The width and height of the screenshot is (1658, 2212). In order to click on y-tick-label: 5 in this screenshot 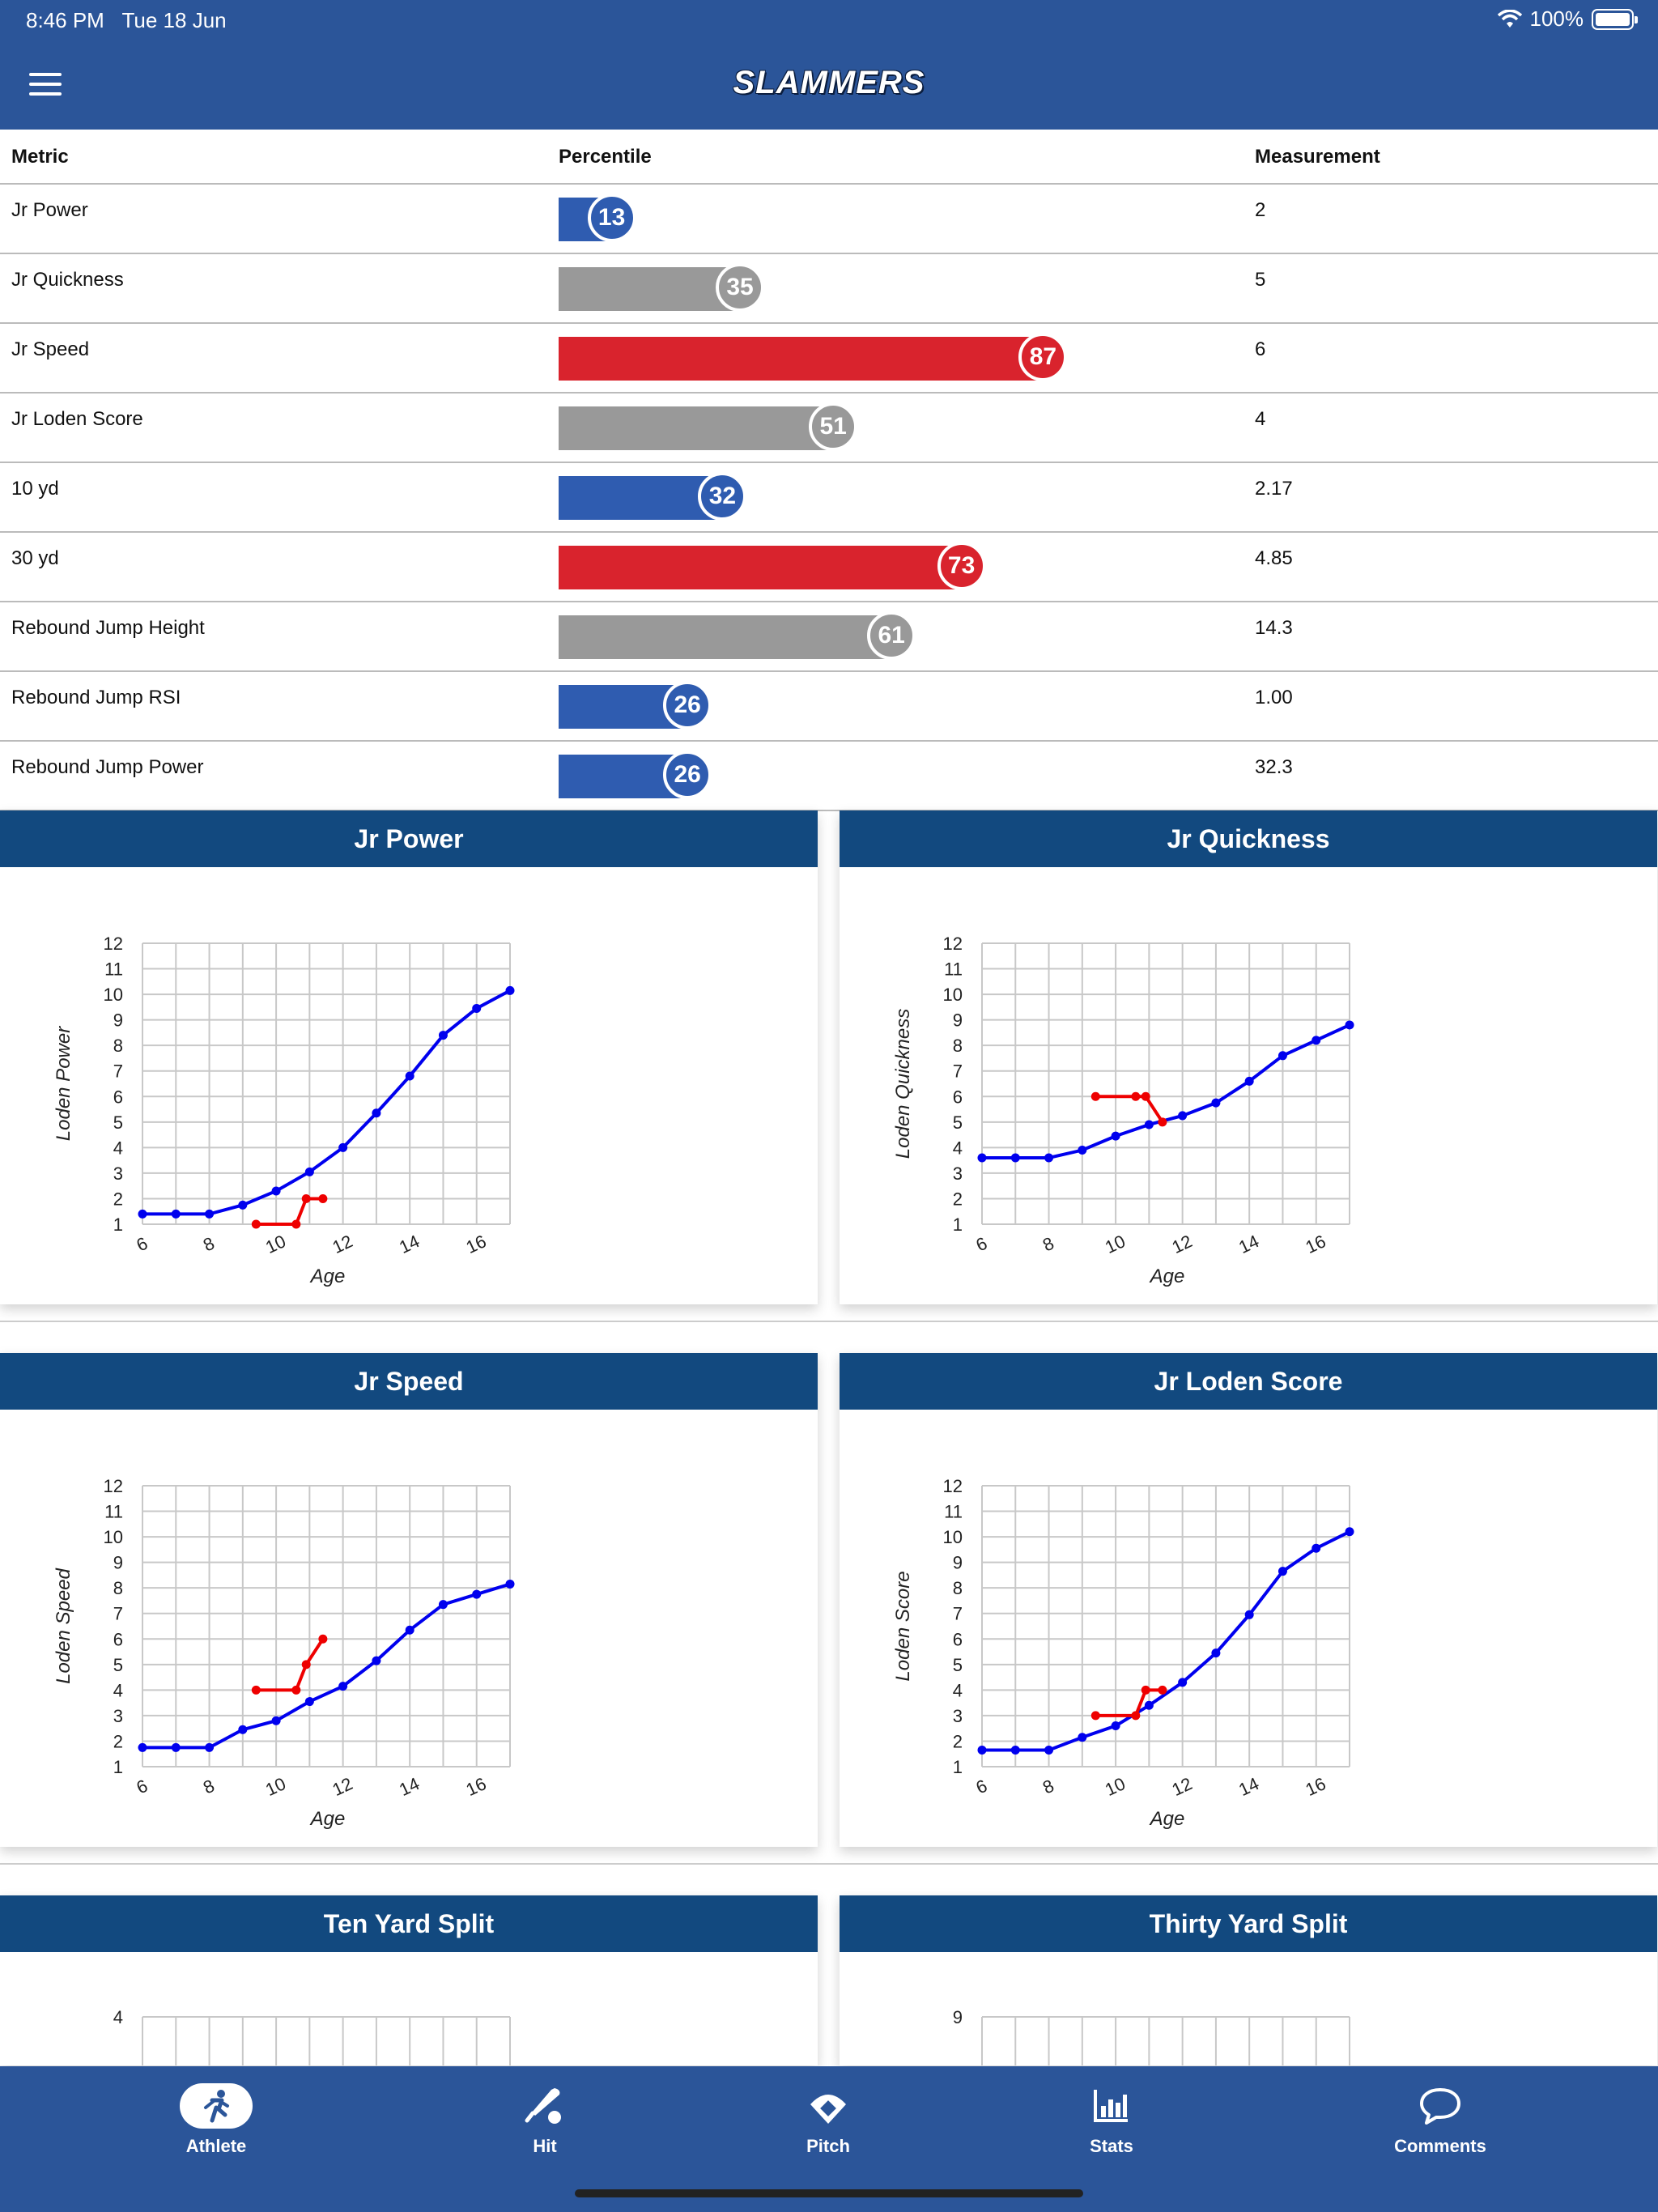, I will do `click(118, 1122)`.